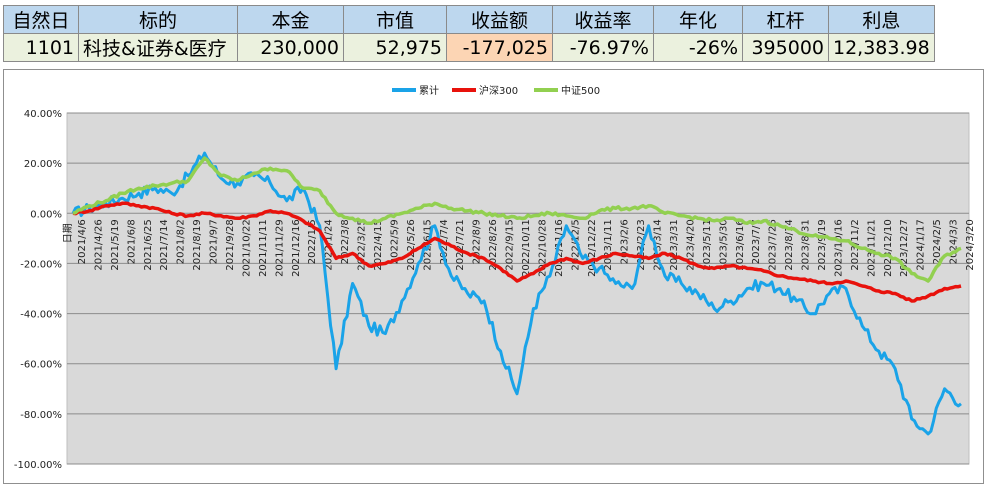 Image resolution: width=994 pixels, height=486 pixels. Describe the element at coordinates (41, 47) in the screenshot. I see `value-calendar-days: 1101` at that location.